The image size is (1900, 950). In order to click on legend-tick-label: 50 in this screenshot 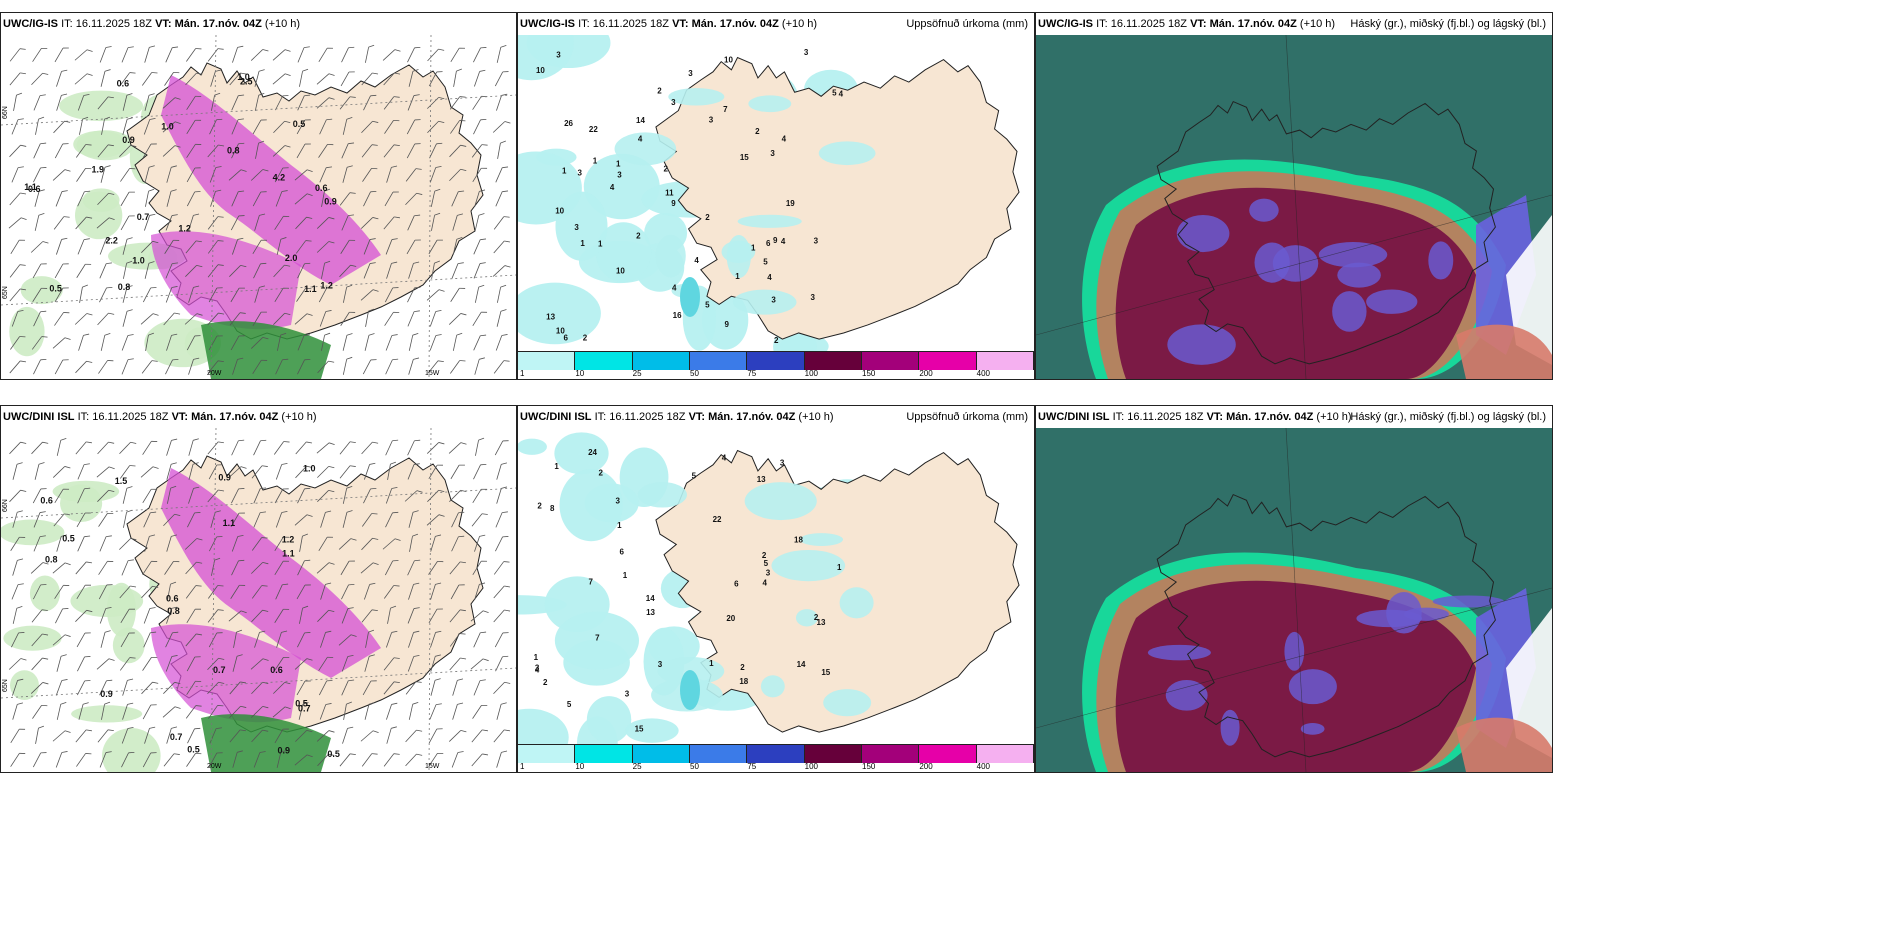, I will do `click(694, 373)`.